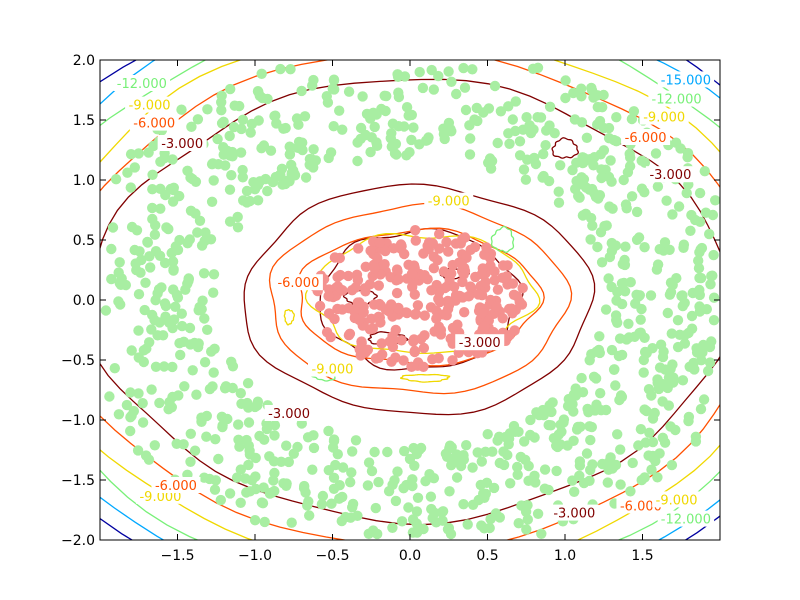  Describe the element at coordinates (160, 497) in the screenshot. I see `contour-label: -9.000` at that location.